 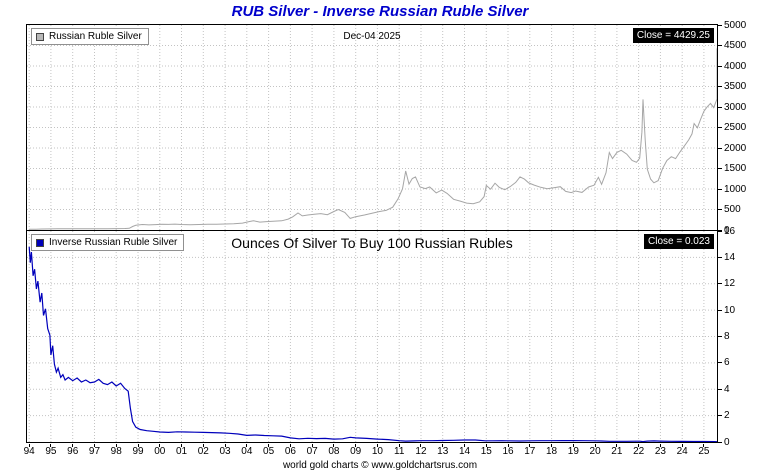 I want to click on x-axis-tick-label: 12, so click(x=421, y=451).